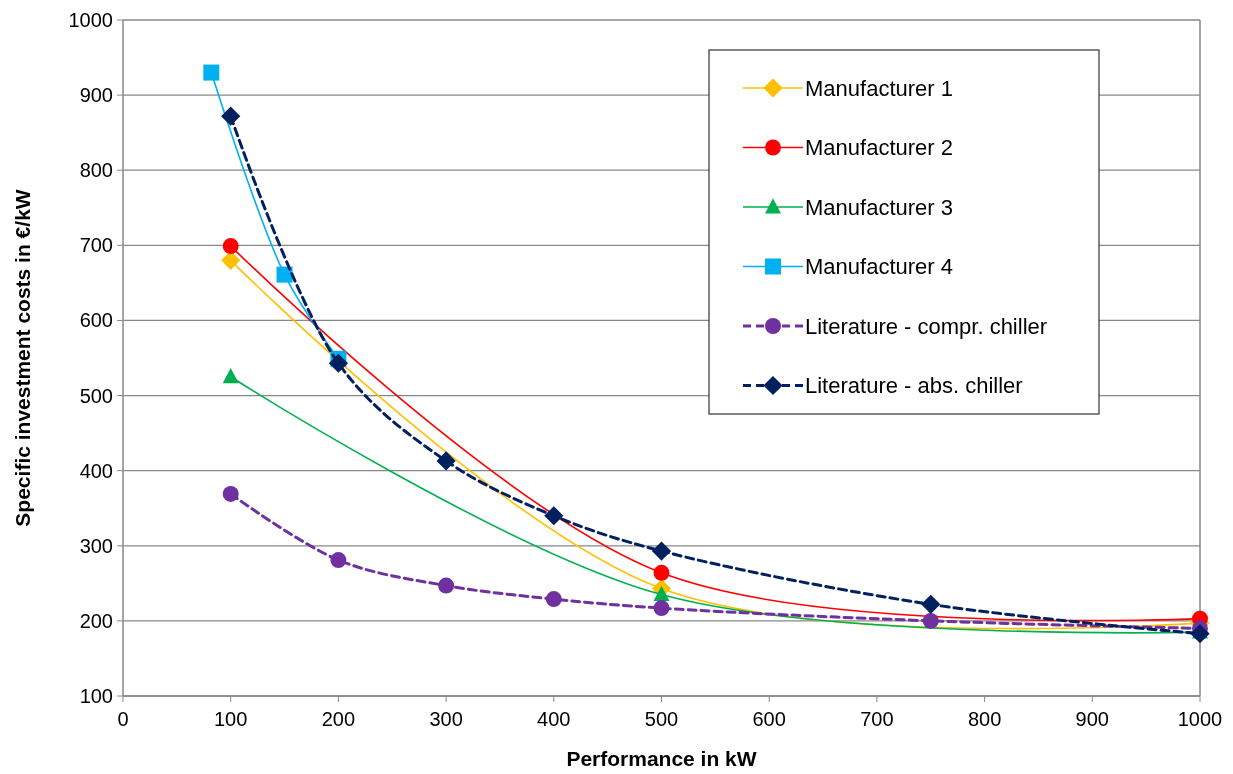 This screenshot has width=1233, height=774. I want to click on y-tick-label: 600, so click(96, 320).